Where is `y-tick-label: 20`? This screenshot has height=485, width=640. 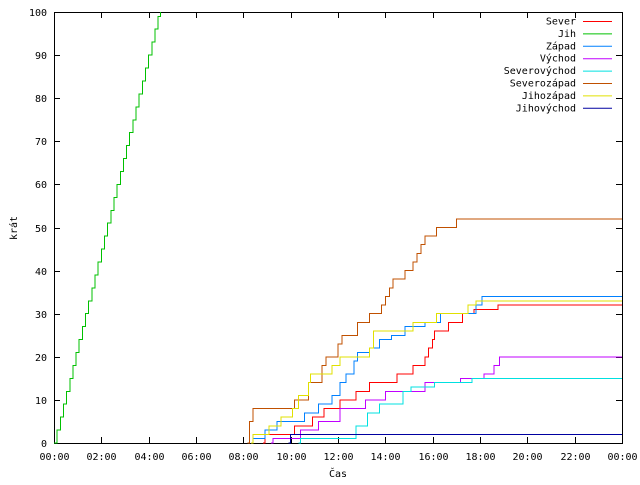
y-tick-label: 20 is located at coordinates (41, 358).